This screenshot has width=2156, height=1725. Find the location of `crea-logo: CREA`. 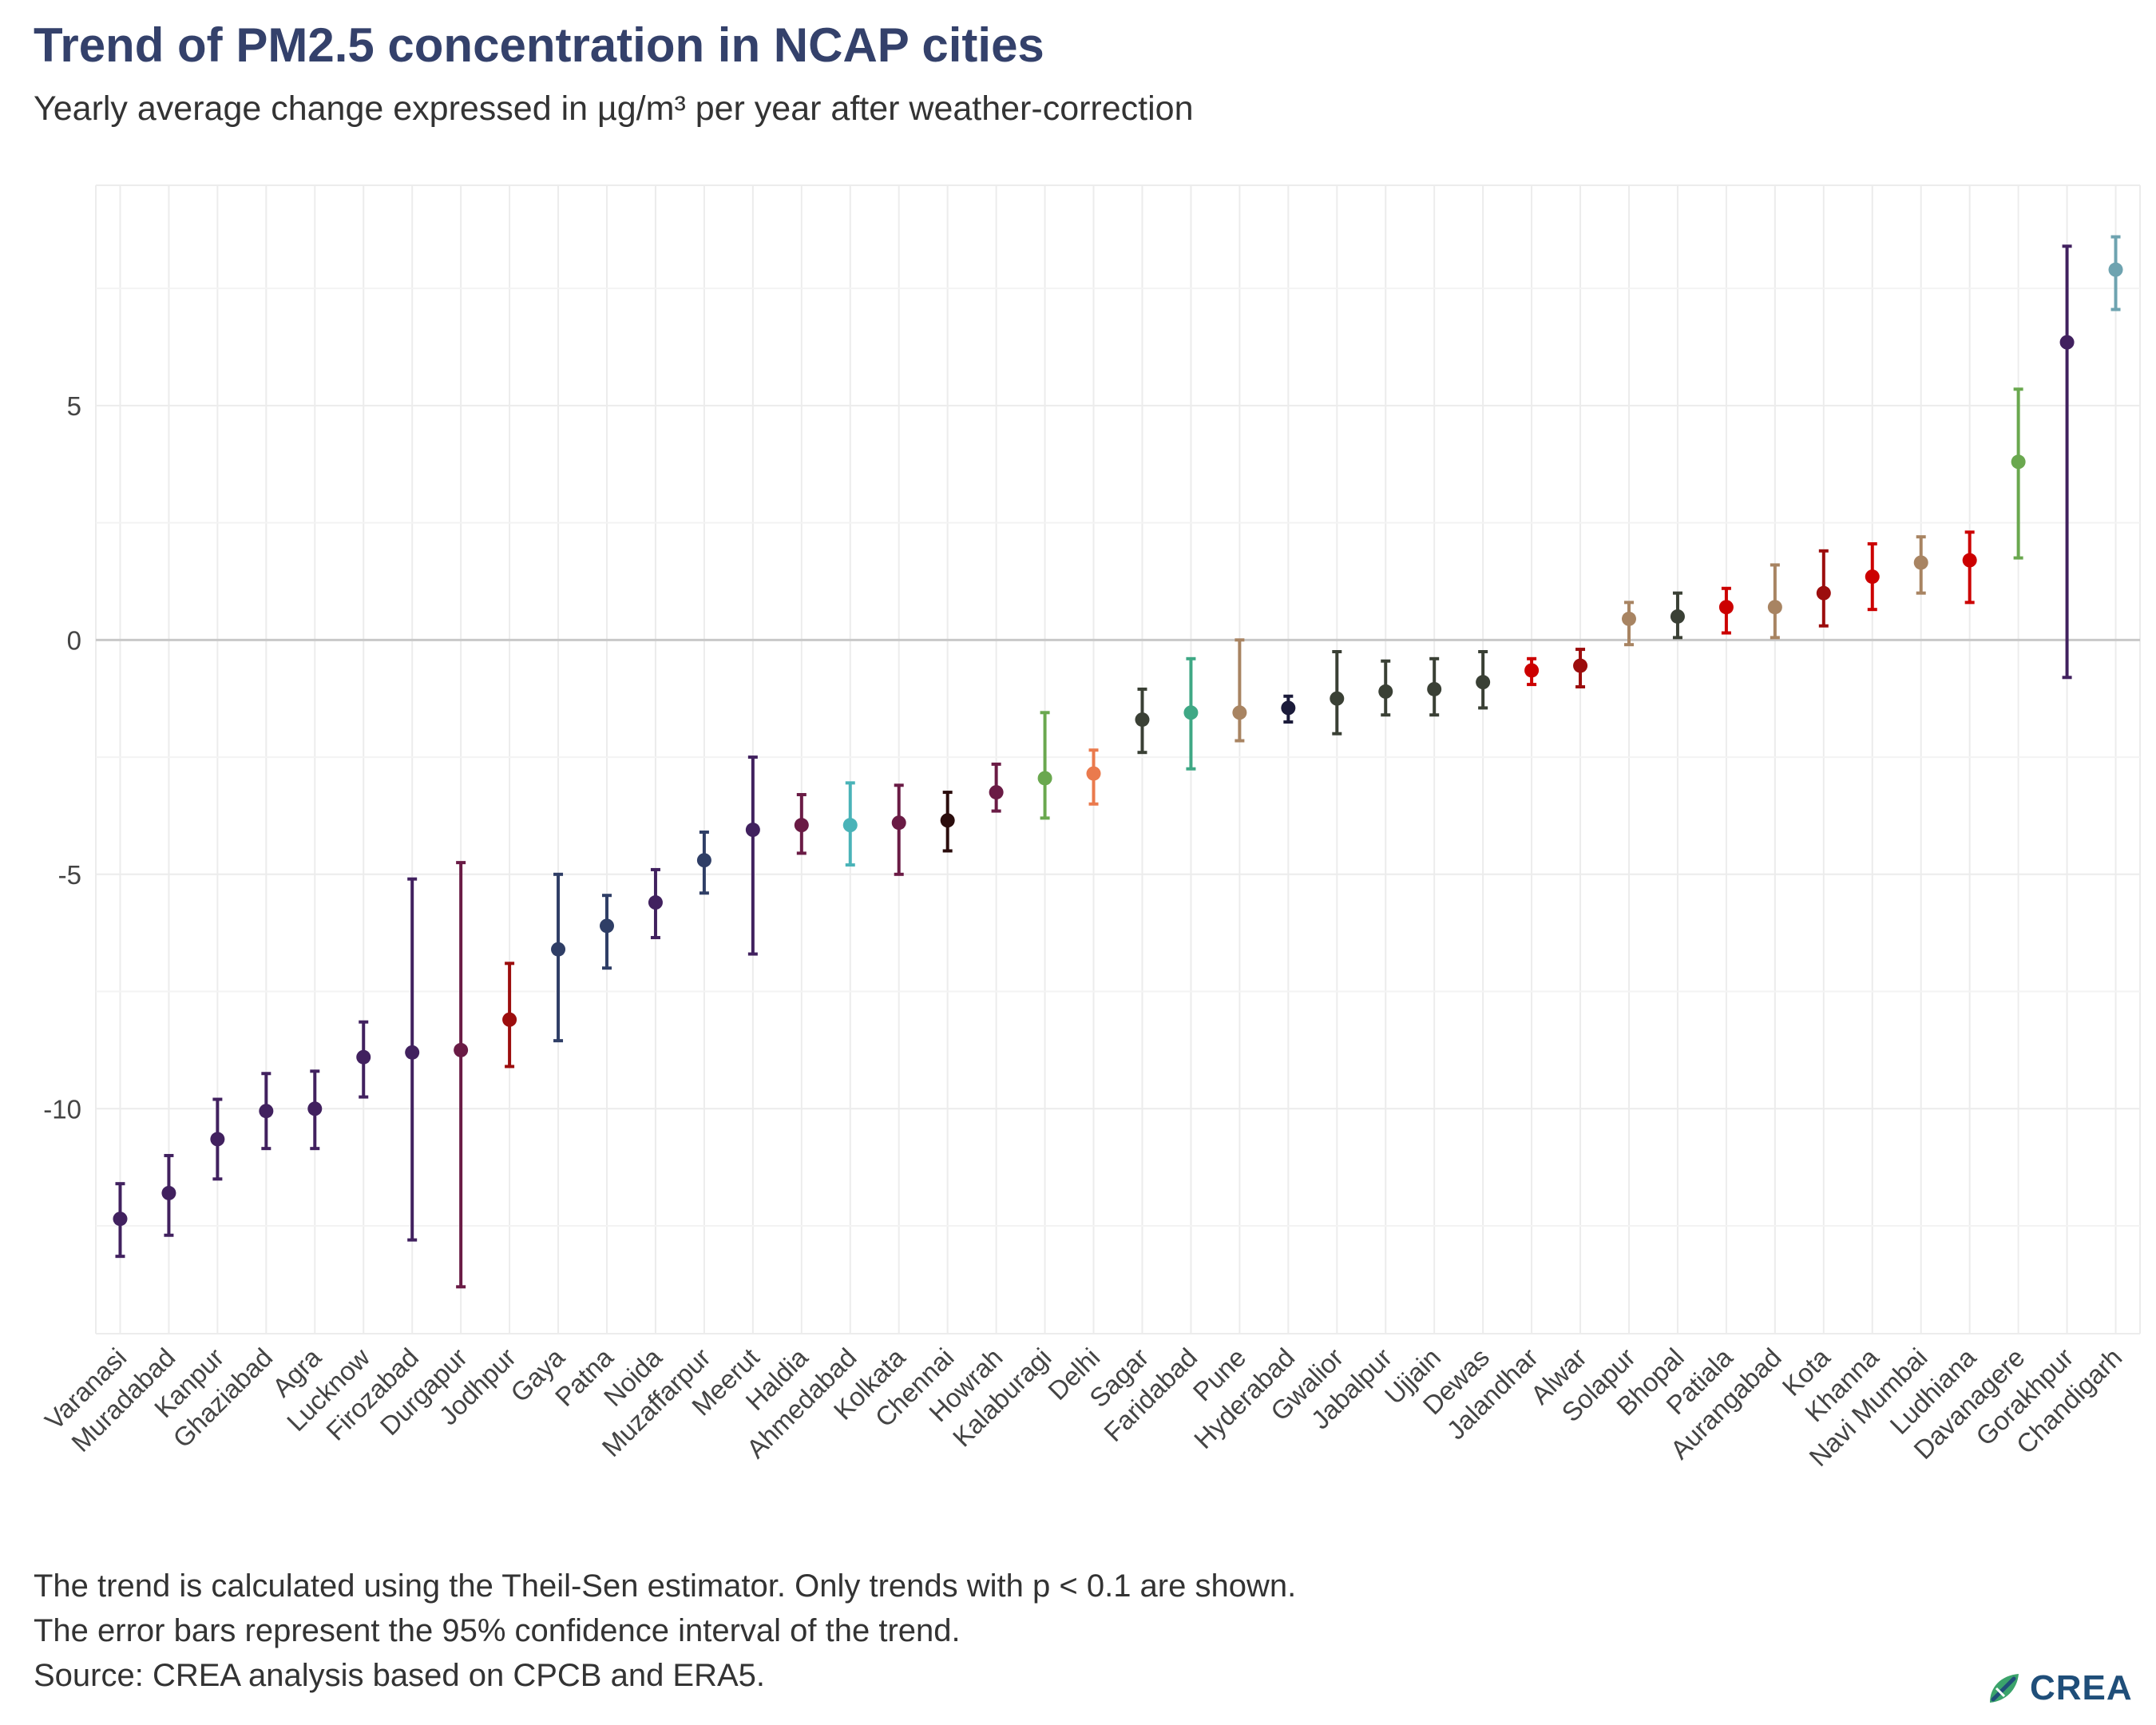

crea-logo: CREA is located at coordinates (2060, 1688).